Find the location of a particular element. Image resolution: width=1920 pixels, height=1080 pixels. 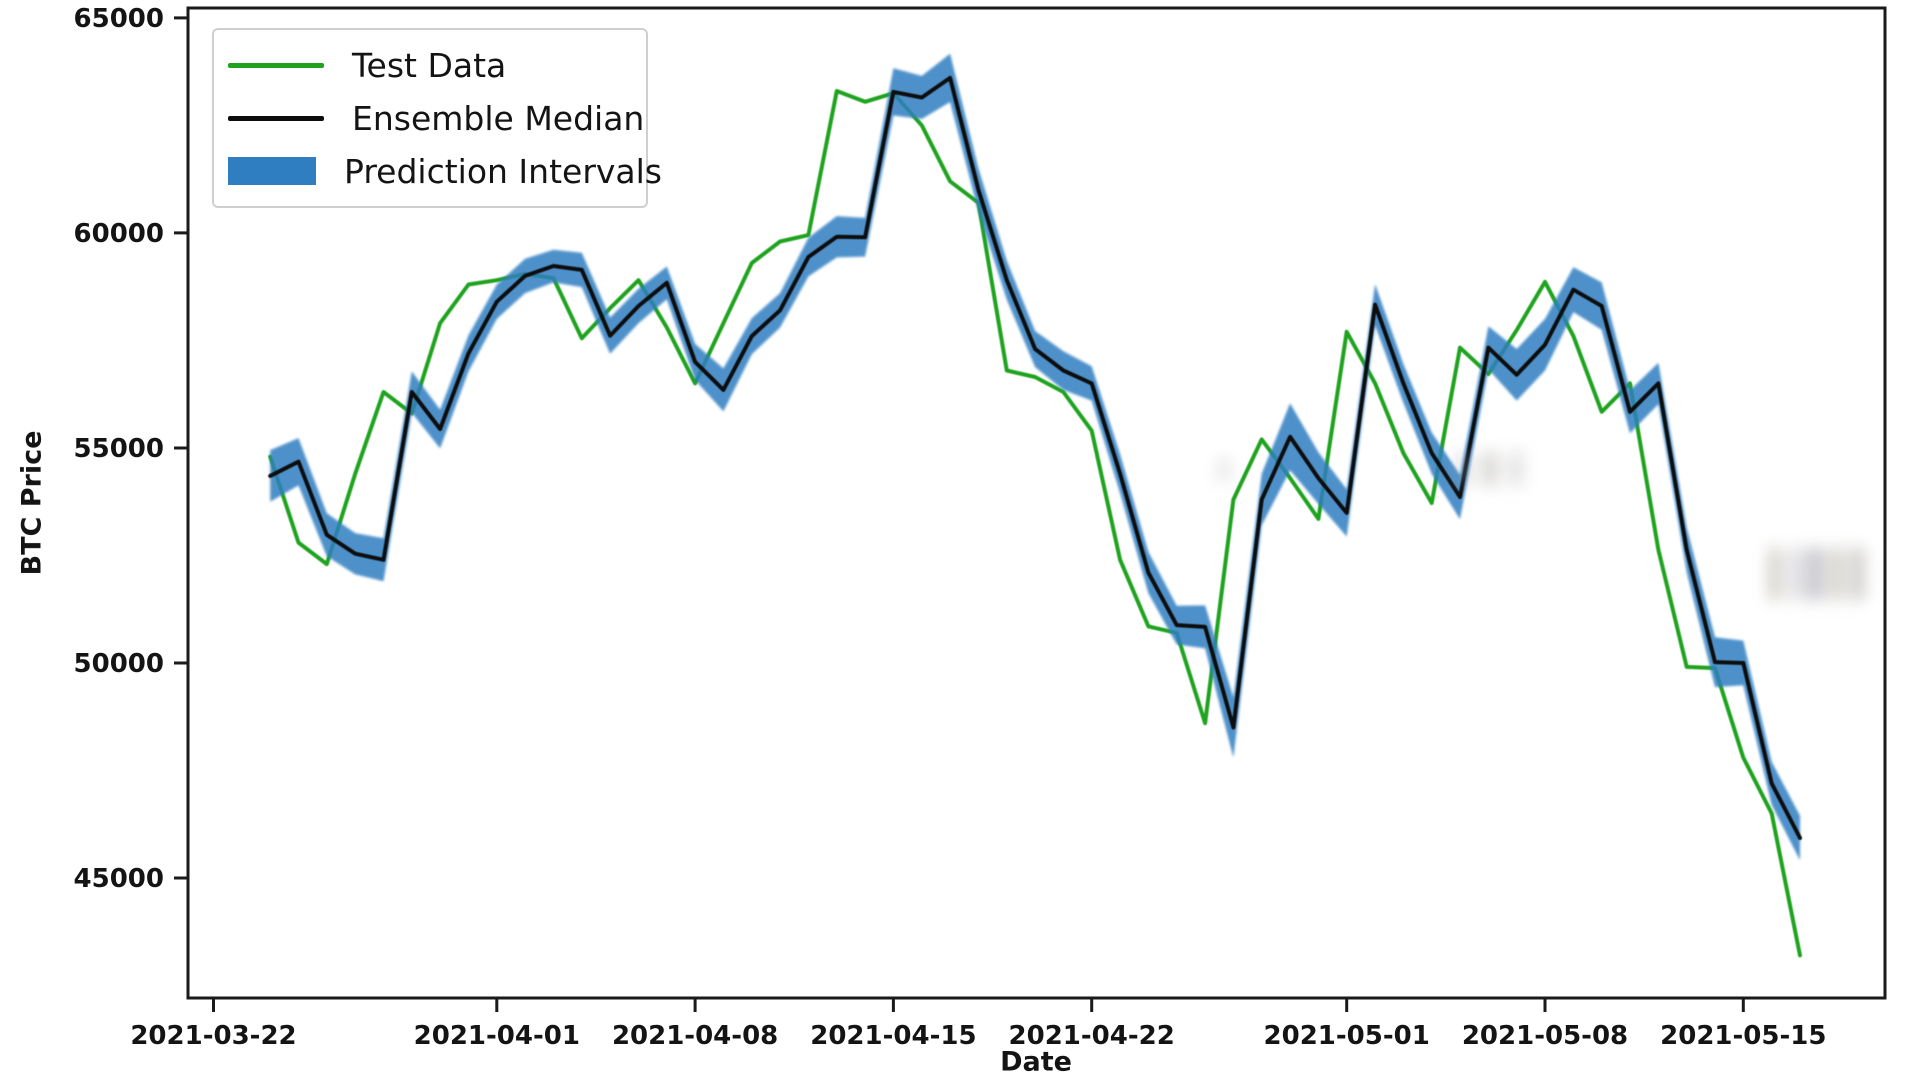

y-tick-label: 65000 is located at coordinates (119, 19).